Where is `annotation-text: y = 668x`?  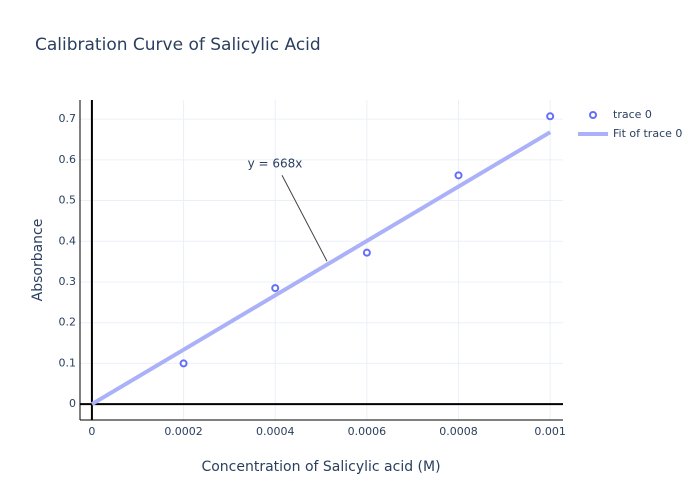
annotation-text: y = 668x is located at coordinates (275, 164).